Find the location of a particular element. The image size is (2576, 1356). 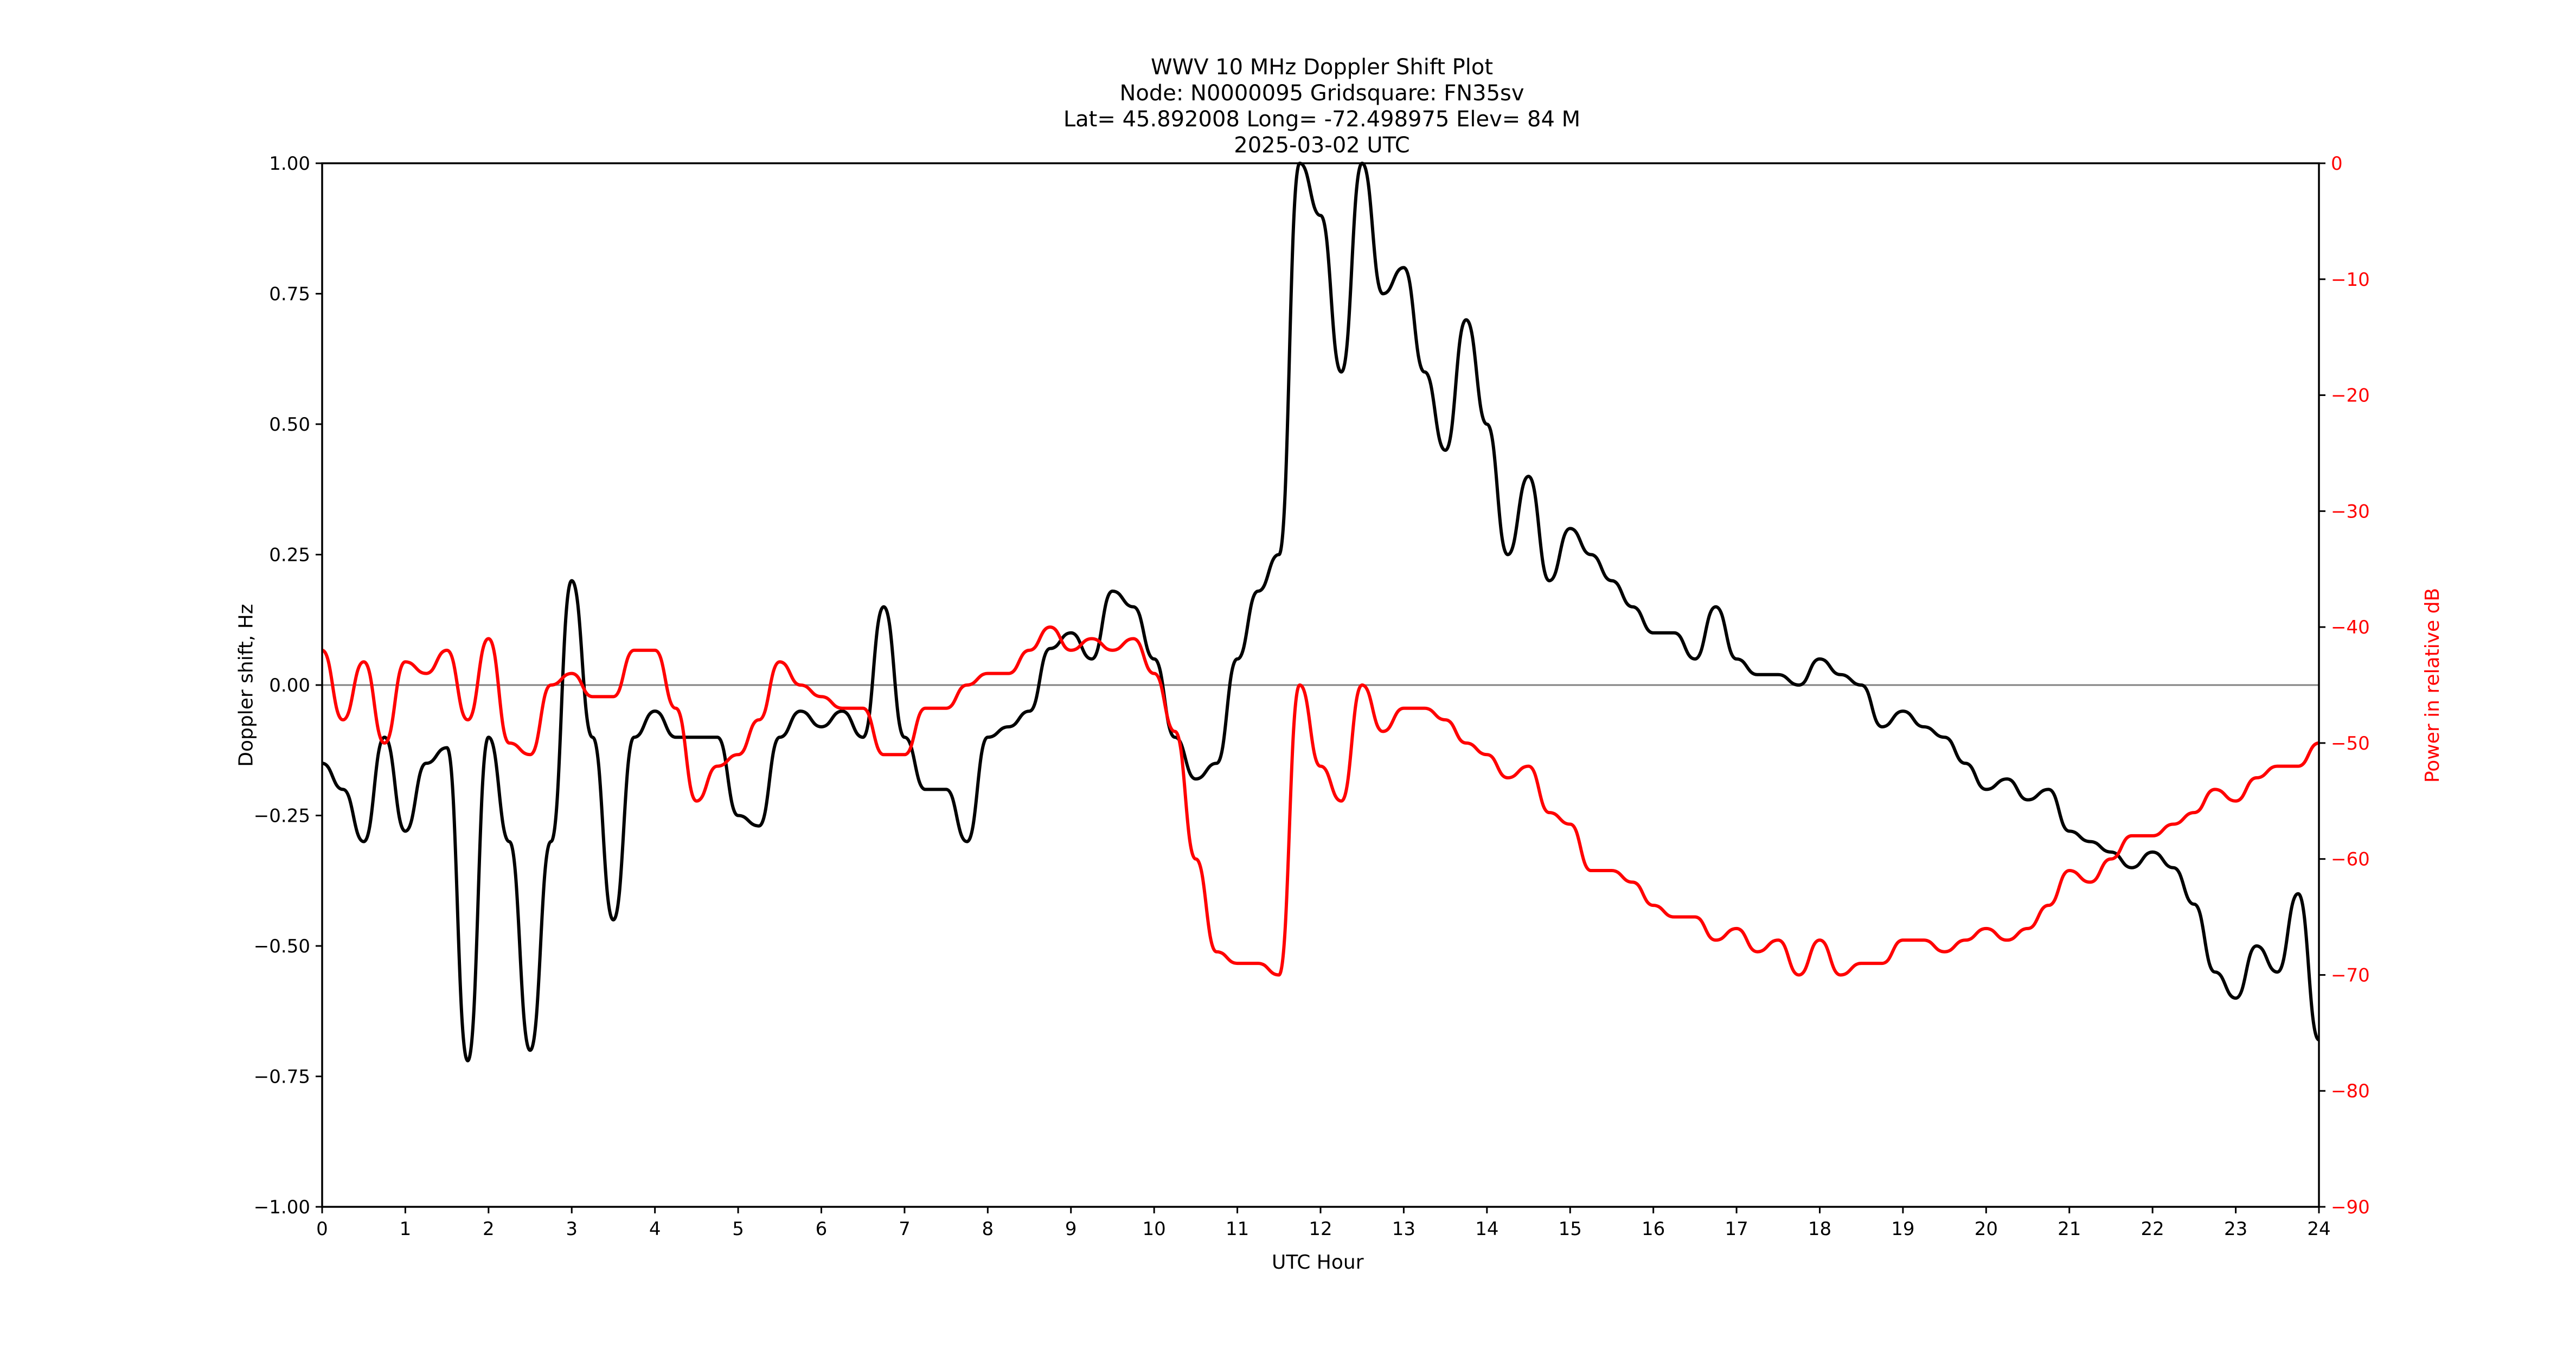

x-tick-label: 7 is located at coordinates (905, 1229).